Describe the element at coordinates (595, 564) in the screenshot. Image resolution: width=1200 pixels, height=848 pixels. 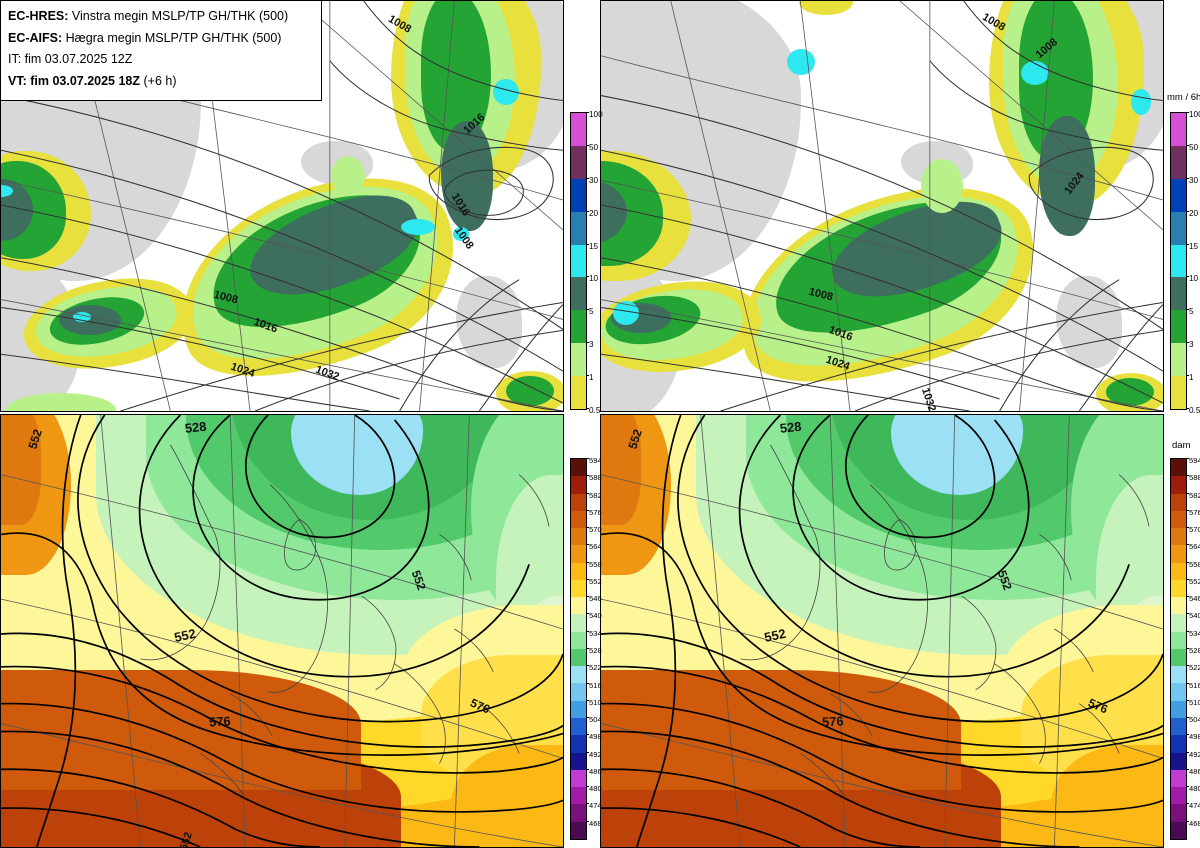
I see `colorbar-tick-label: 558` at that location.